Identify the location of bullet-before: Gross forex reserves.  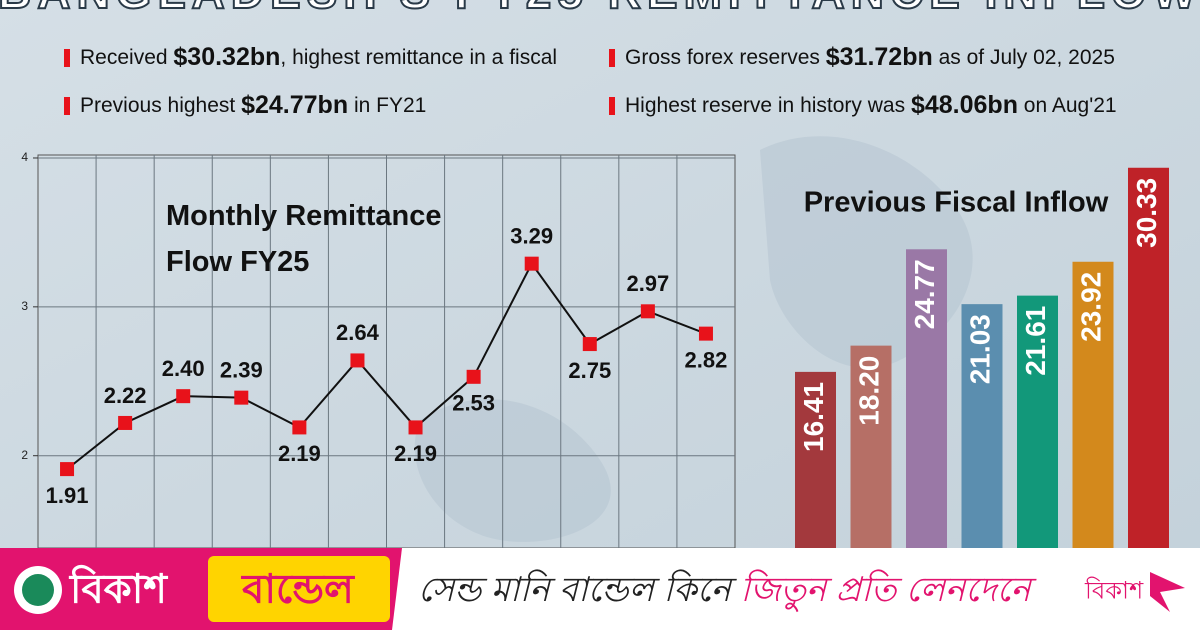
(725, 57).